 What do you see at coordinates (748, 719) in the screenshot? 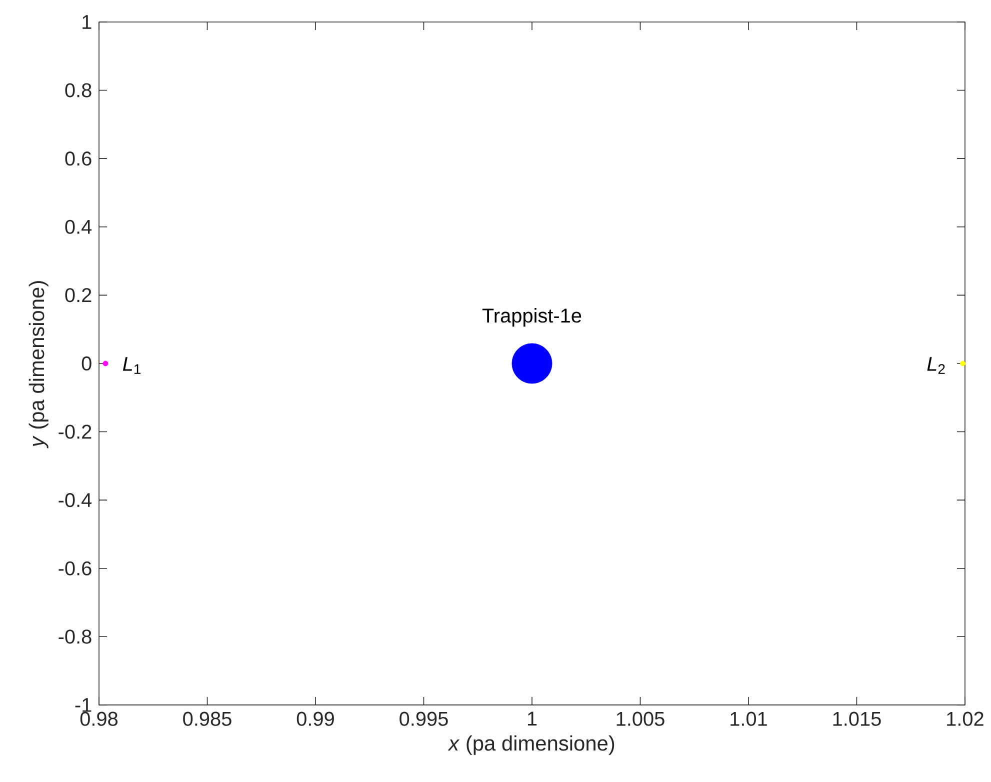
I see `x-tick-label: 1.01` at bounding box center [748, 719].